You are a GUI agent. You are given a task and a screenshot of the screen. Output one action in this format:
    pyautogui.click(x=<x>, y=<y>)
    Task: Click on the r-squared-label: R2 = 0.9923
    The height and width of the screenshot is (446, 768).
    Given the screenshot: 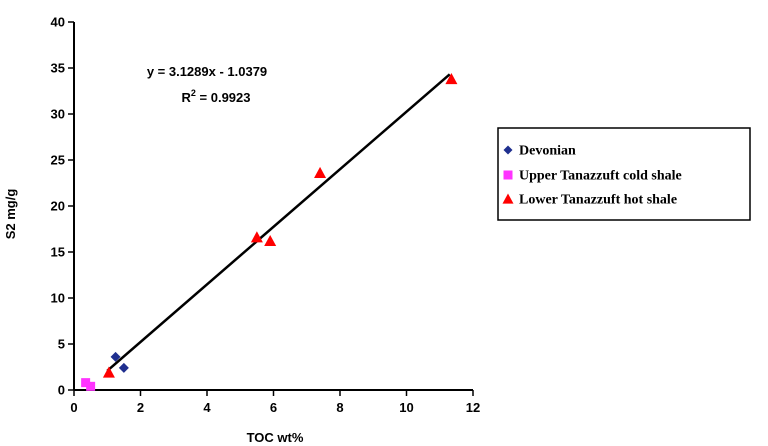 What is the action you would take?
    pyautogui.click(x=216, y=96)
    